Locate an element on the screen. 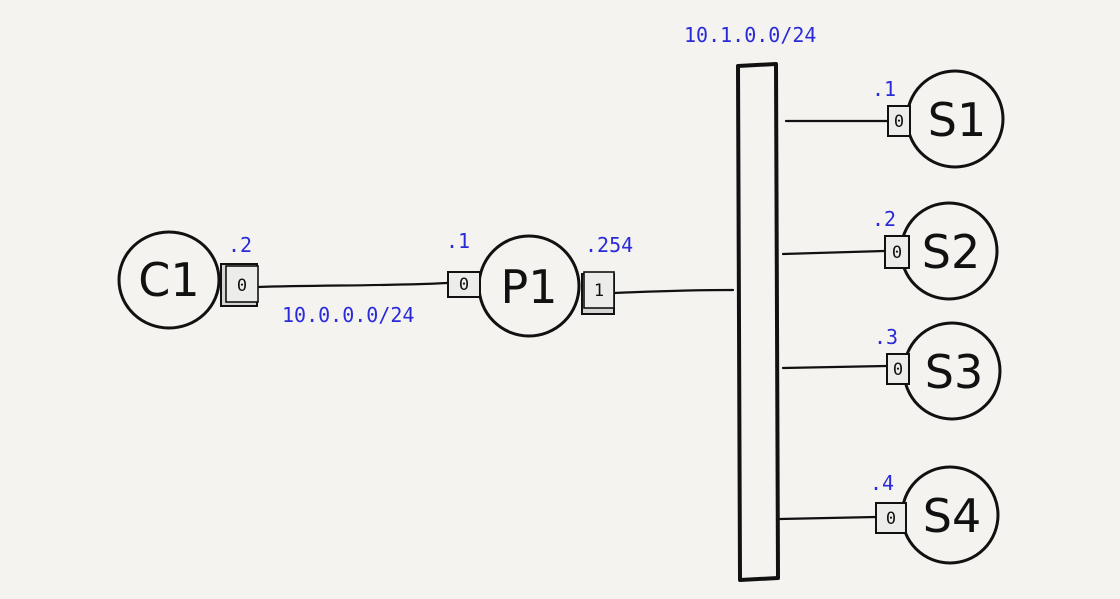 The width and height of the screenshot is (1120, 599). ip-s1: .1 is located at coordinates (884, 89).